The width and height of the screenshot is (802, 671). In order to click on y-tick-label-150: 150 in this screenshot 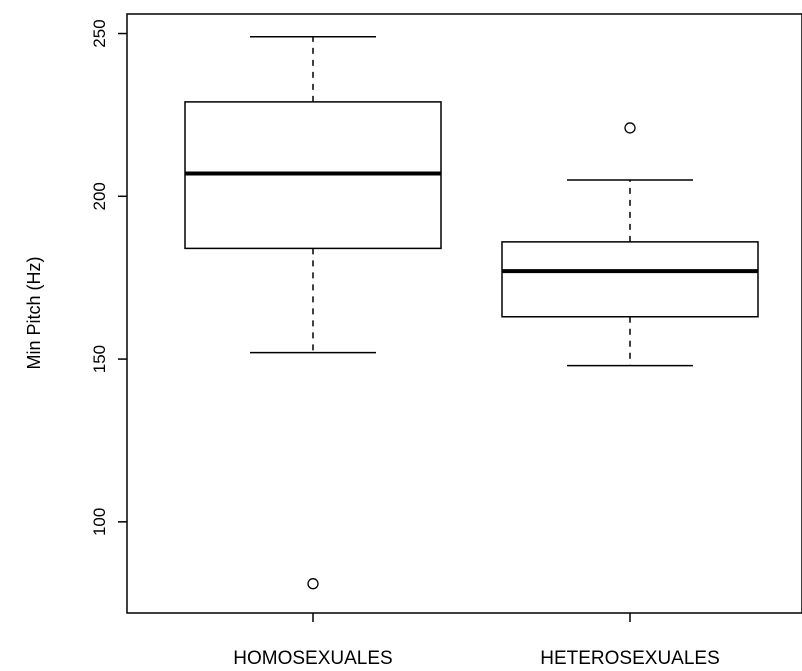, I will do `click(99, 359)`.